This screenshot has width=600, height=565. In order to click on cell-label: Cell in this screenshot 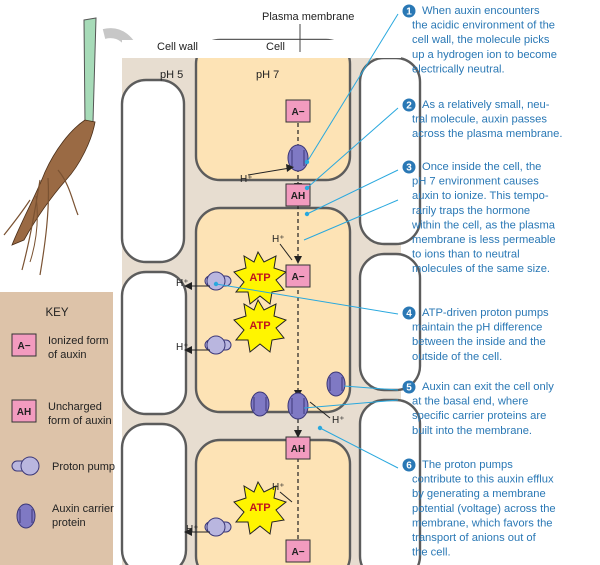, I will do `click(275, 47)`.